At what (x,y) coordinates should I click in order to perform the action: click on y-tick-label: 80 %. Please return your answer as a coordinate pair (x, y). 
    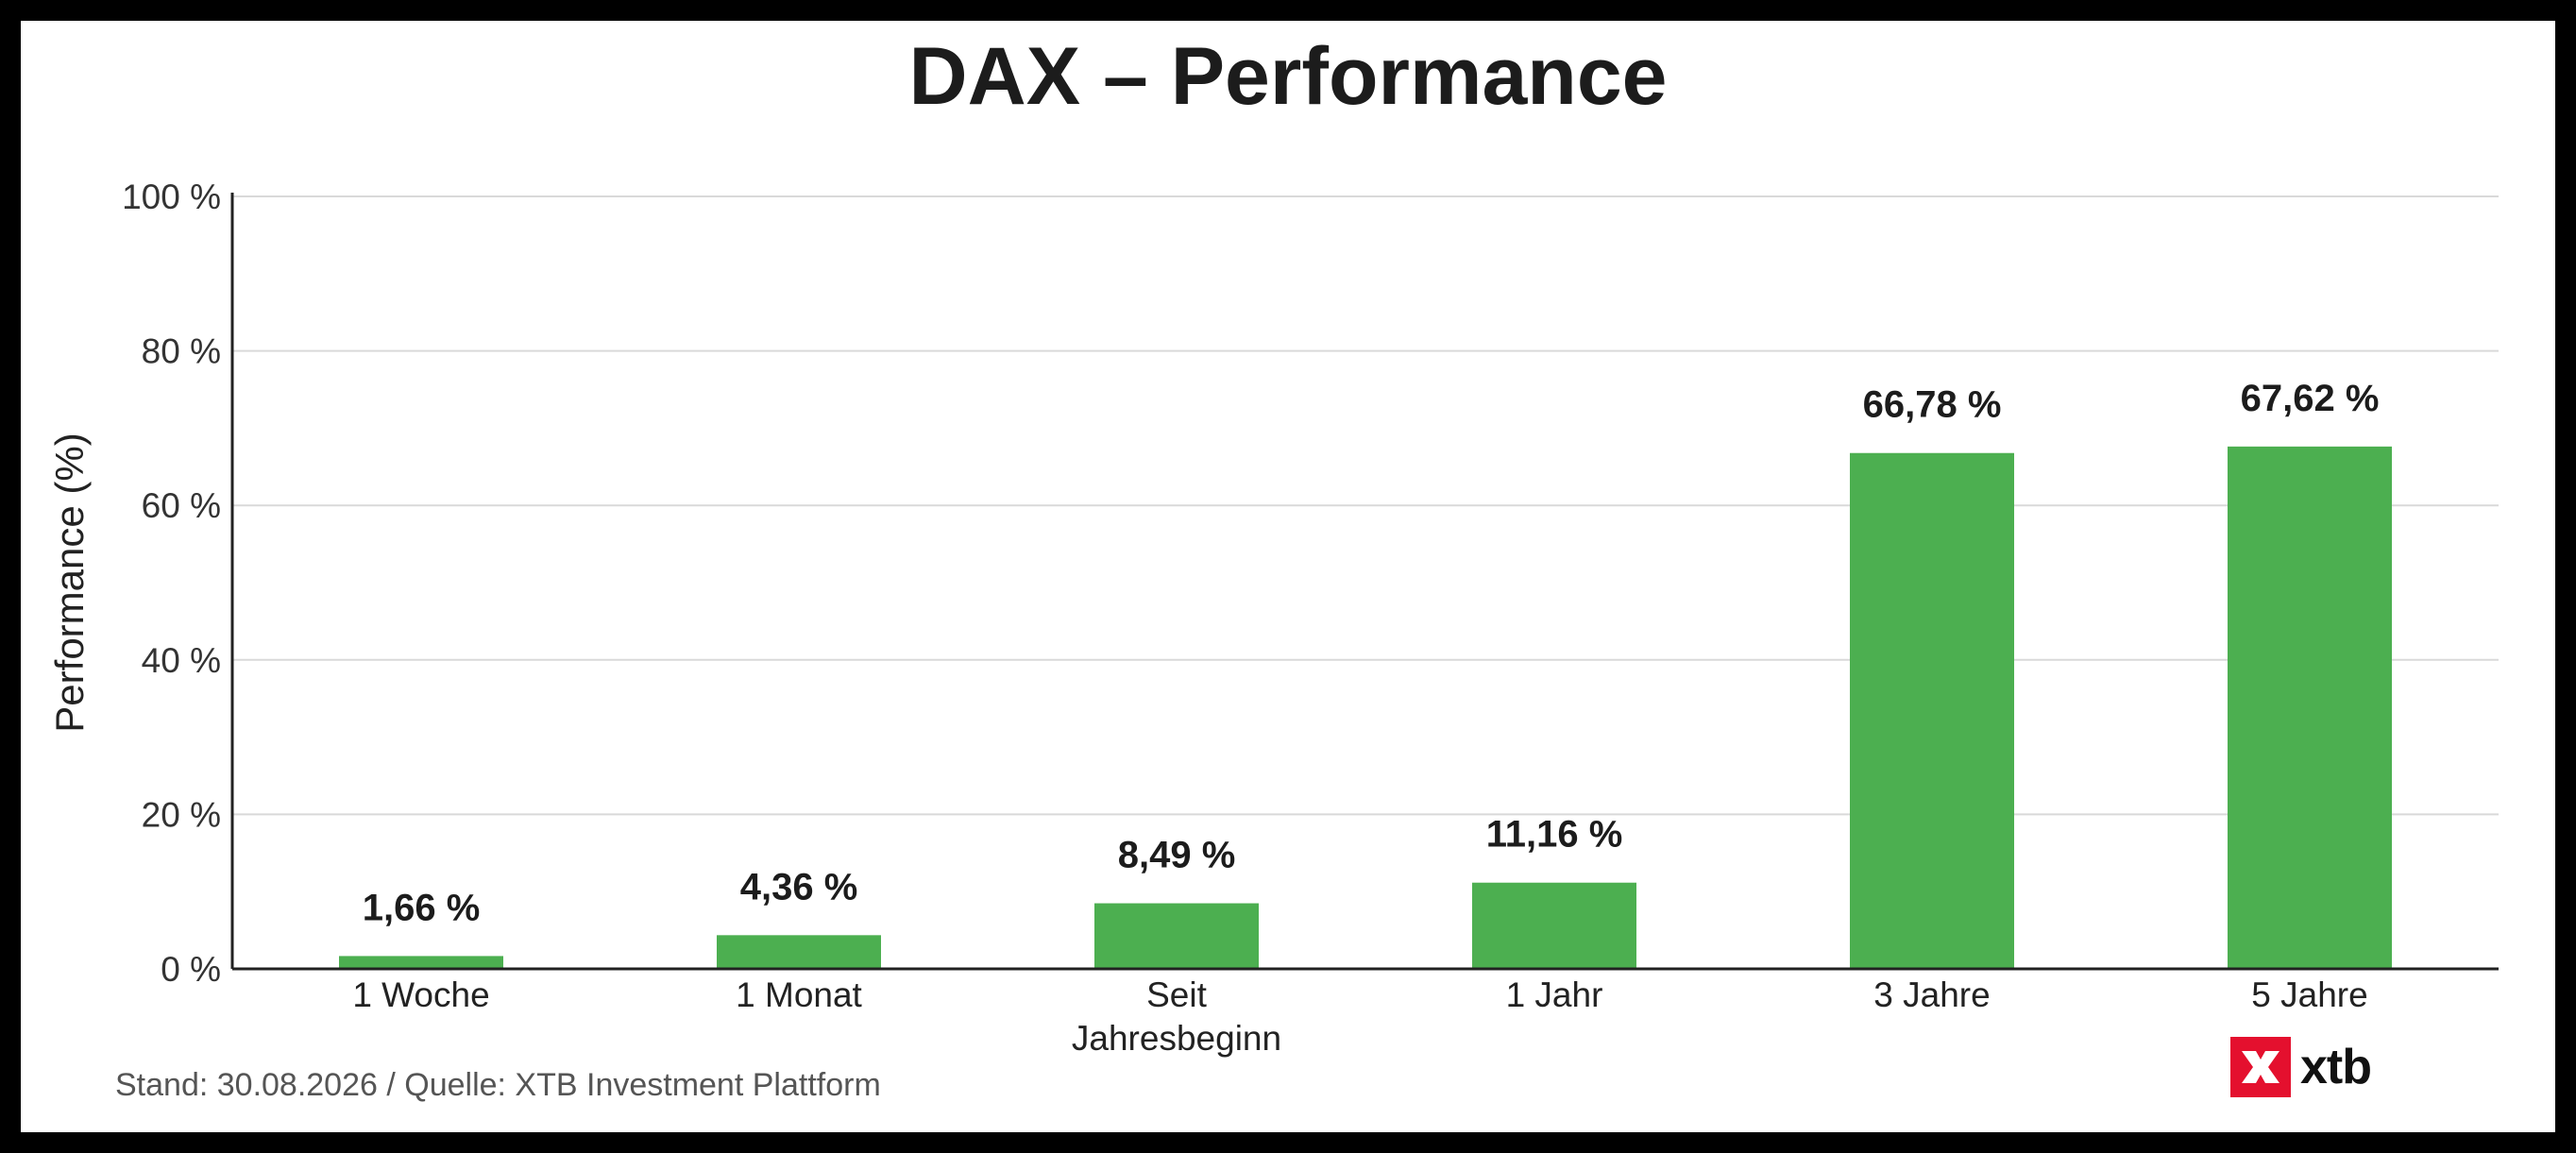
    Looking at the image, I should click on (181, 351).